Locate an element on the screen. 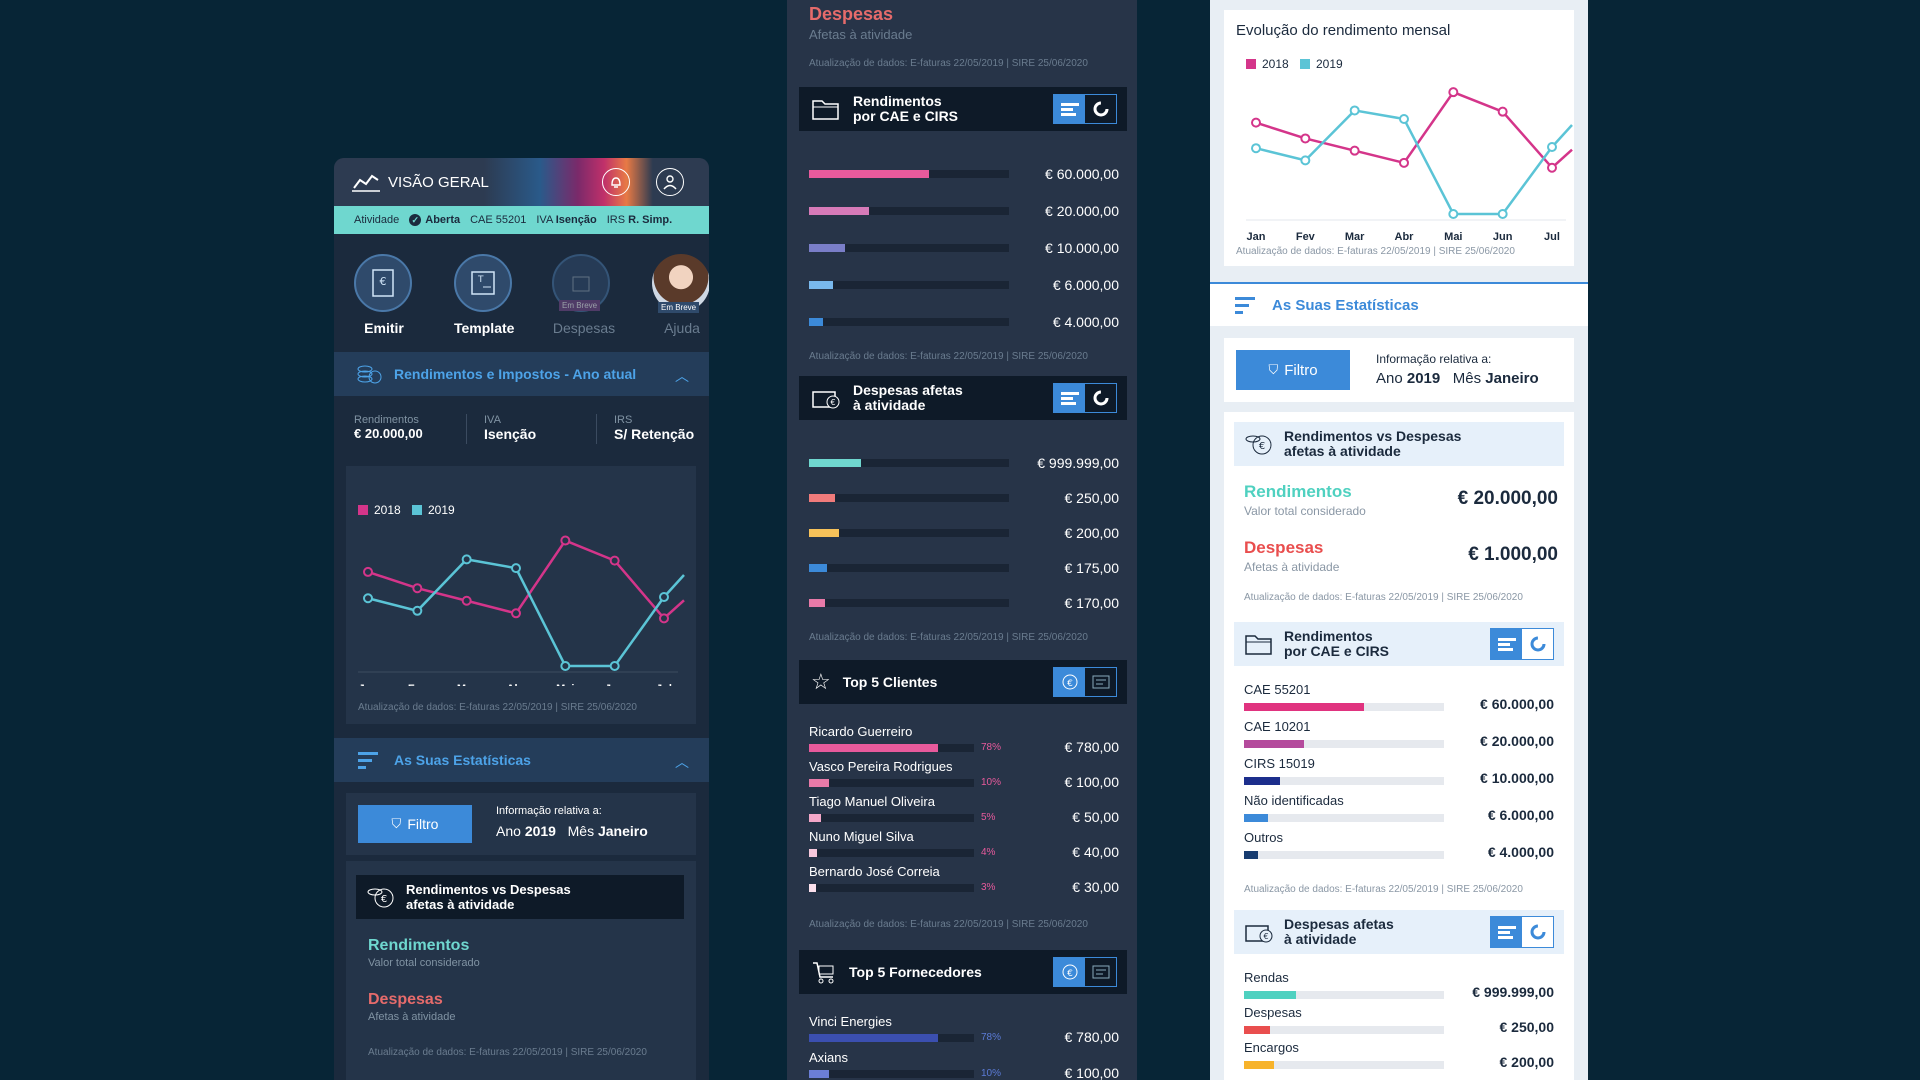  wallet-euro-icon: € is located at coordinates (1259, 934).